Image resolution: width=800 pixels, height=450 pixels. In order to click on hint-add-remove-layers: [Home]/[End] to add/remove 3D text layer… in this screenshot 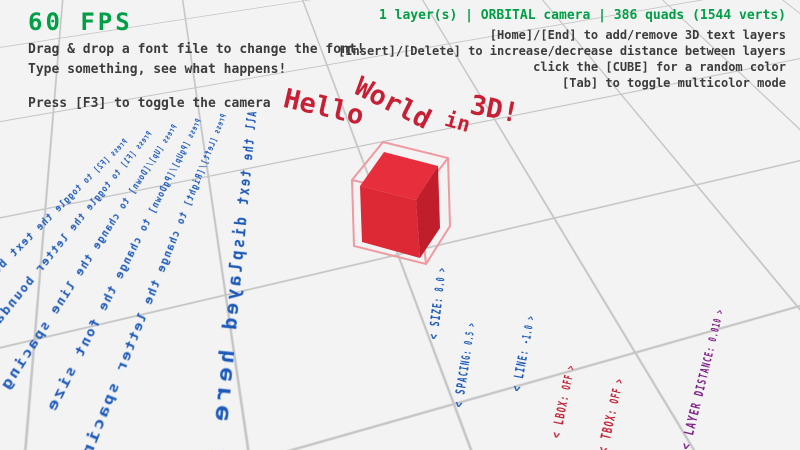, I will do `click(637, 35)`.